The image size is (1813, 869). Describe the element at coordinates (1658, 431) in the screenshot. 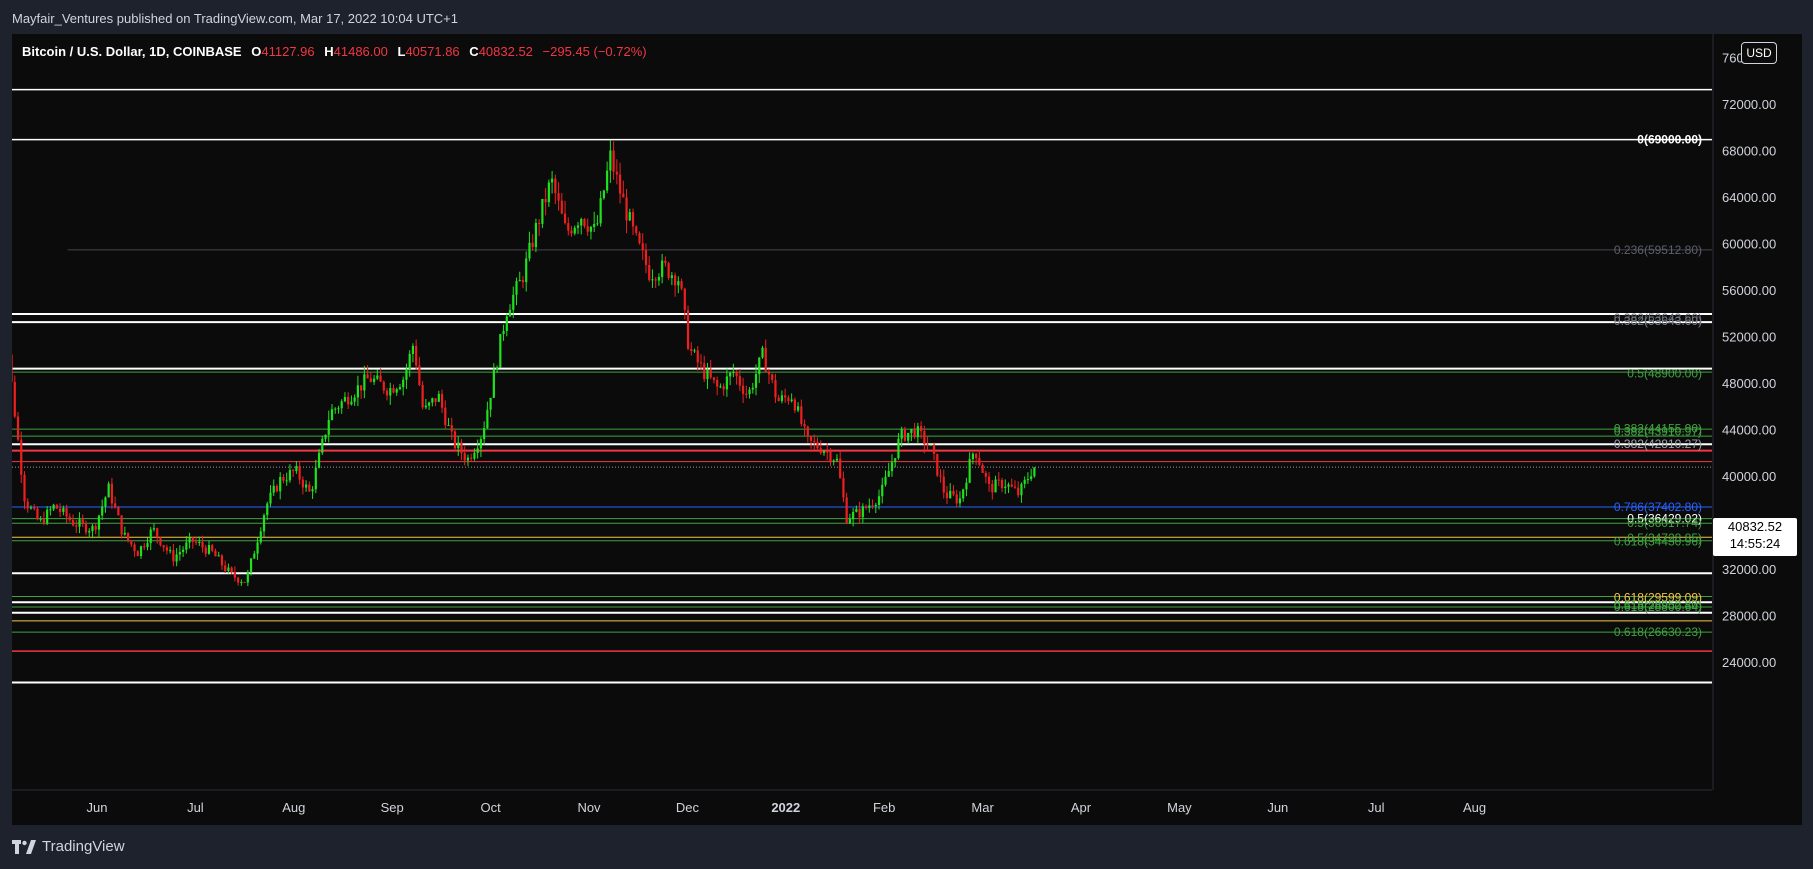

I see `fib-level-label: 0.382(43910.97)` at that location.